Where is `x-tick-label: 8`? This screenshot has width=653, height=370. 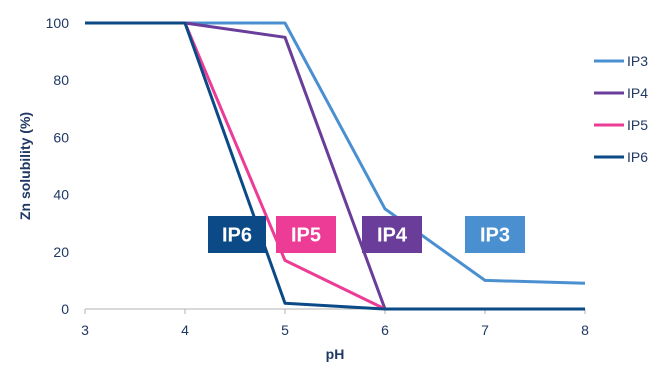 x-tick-label: 8 is located at coordinates (585, 330).